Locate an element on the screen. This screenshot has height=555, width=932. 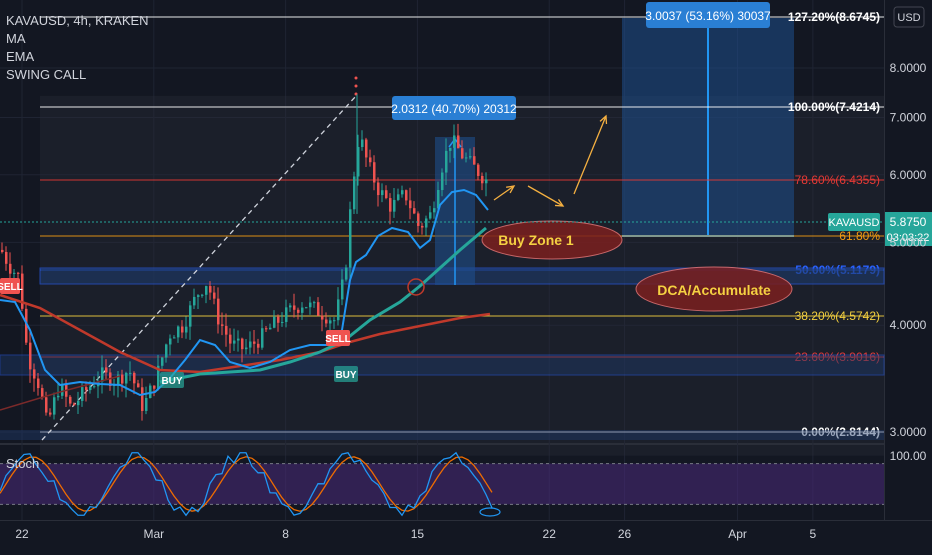
price-axis-divider is located at coordinates (884, 260).